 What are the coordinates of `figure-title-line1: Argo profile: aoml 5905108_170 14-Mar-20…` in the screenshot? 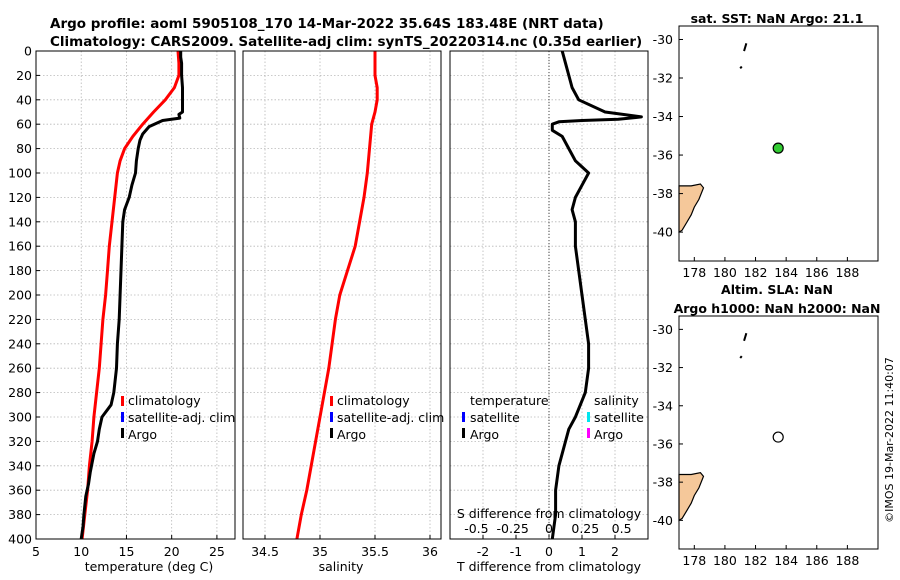 It's located at (327, 24).